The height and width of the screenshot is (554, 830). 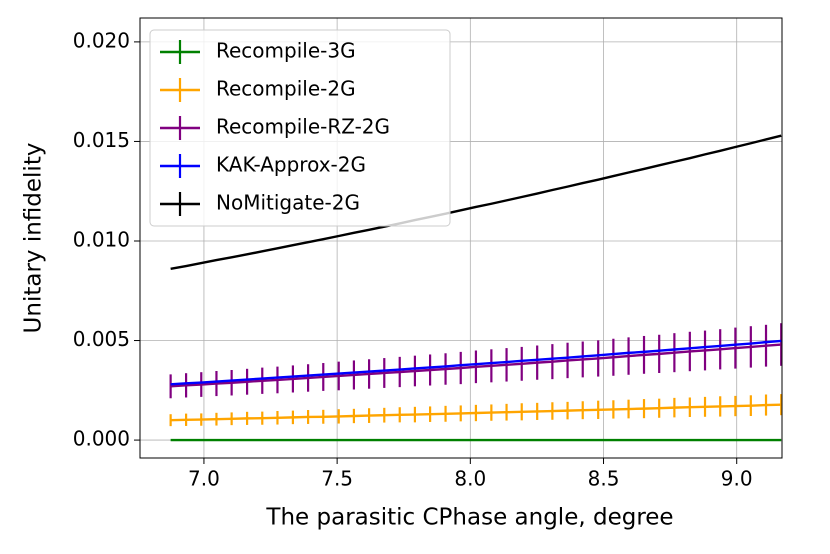 What do you see at coordinates (337, 479) in the screenshot?
I see `x-tick-label: 7.5` at bounding box center [337, 479].